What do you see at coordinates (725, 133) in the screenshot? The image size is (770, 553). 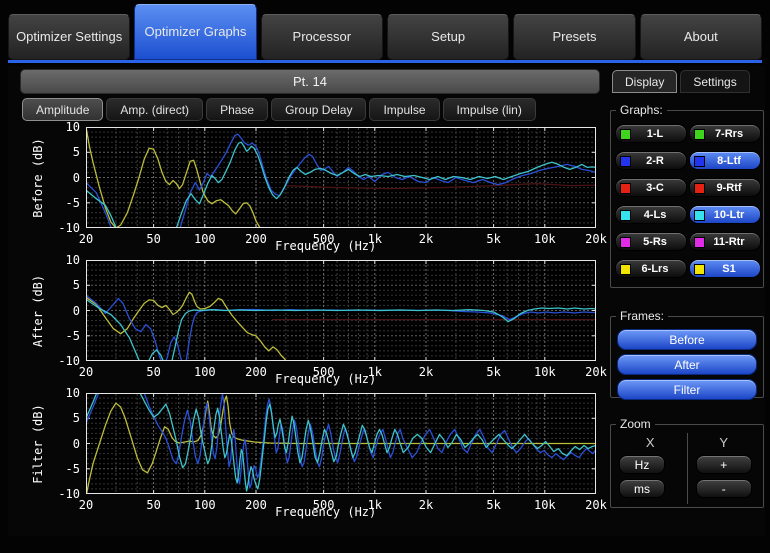 I see `channel-button-7-rrs: 7-Rrs` at bounding box center [725, 133].